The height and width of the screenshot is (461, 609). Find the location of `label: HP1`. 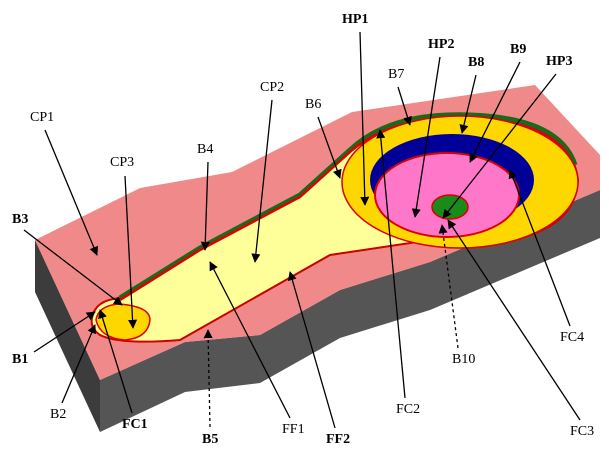

label: HP1 is located at coordinates (355, 19).